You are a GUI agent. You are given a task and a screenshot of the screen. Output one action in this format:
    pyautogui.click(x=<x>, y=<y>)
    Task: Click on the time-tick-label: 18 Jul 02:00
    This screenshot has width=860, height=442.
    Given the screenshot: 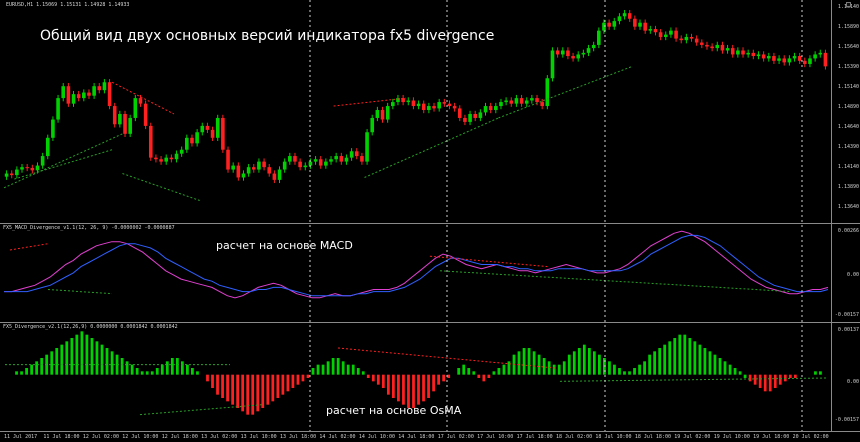 What is the action you would take?
    pyautogui.click(x=574, y=437)
    